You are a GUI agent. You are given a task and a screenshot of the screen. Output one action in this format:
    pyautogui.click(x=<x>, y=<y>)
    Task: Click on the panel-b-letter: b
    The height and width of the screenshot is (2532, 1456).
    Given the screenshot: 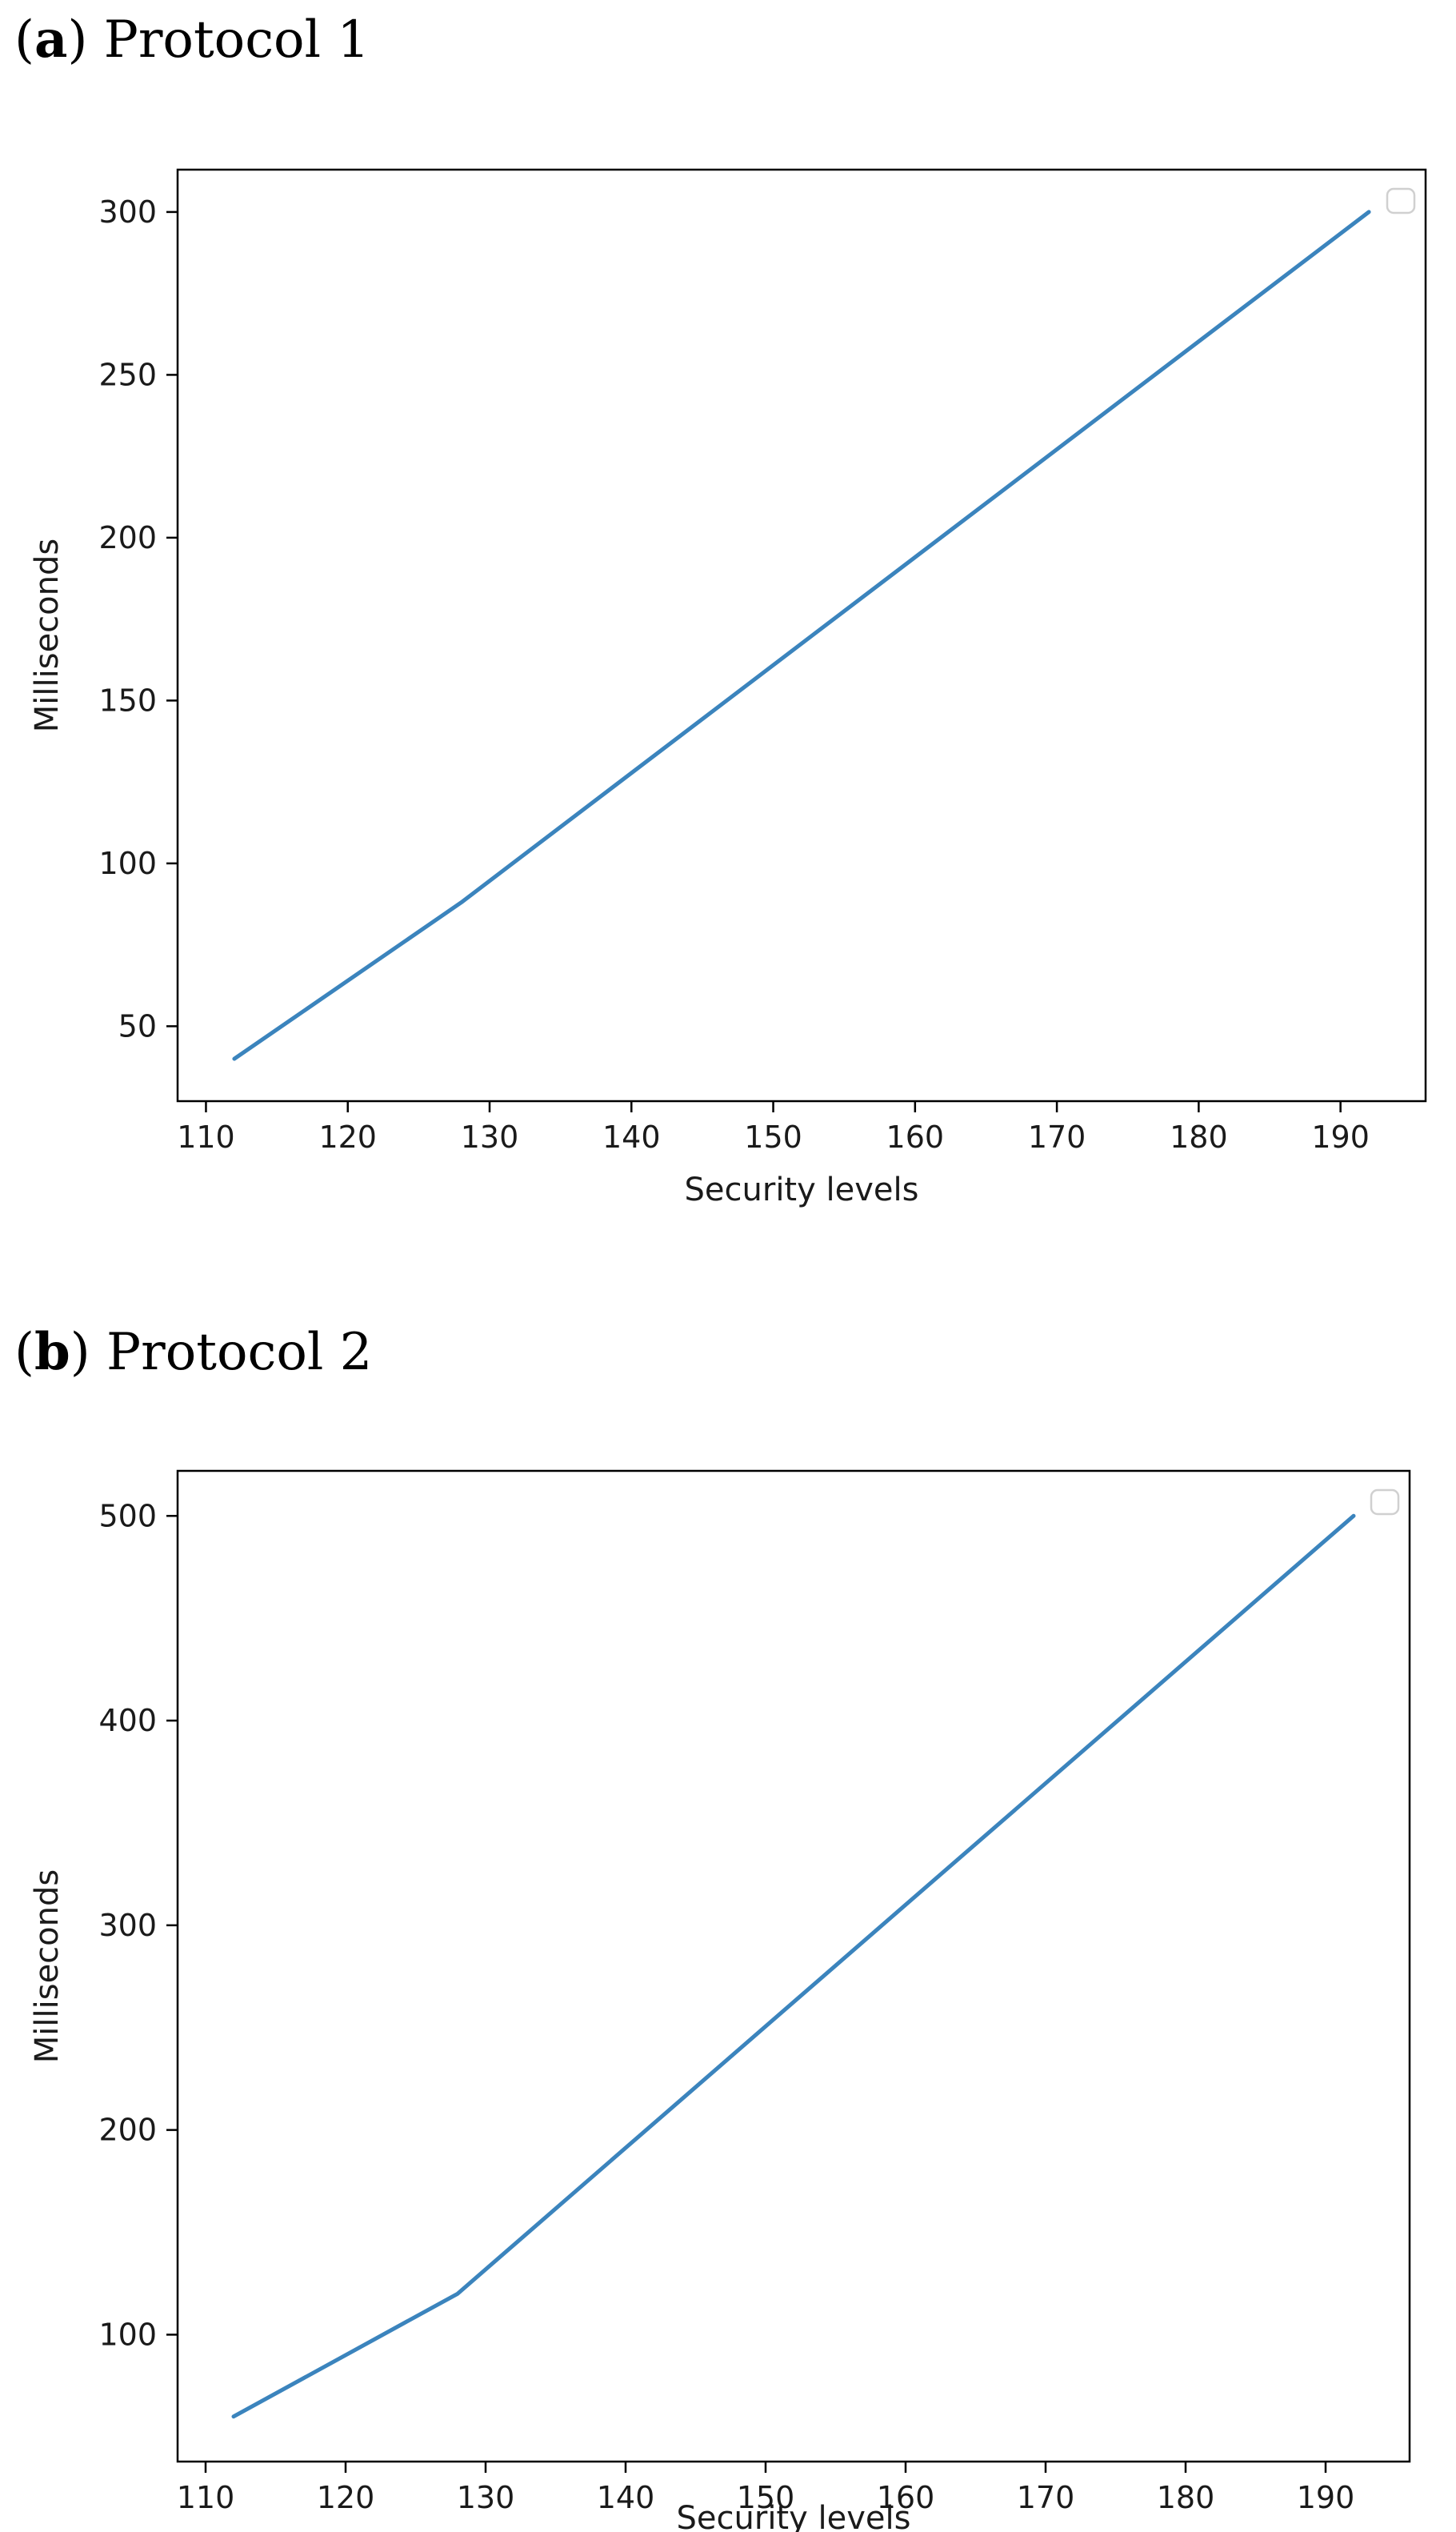 What is the action you would take?
    pyautogui.click(x=52, y=1352)
    